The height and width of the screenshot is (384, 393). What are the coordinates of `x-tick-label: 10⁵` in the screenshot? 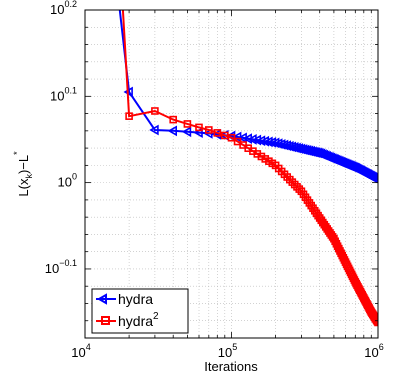 It's located at (227, 351).